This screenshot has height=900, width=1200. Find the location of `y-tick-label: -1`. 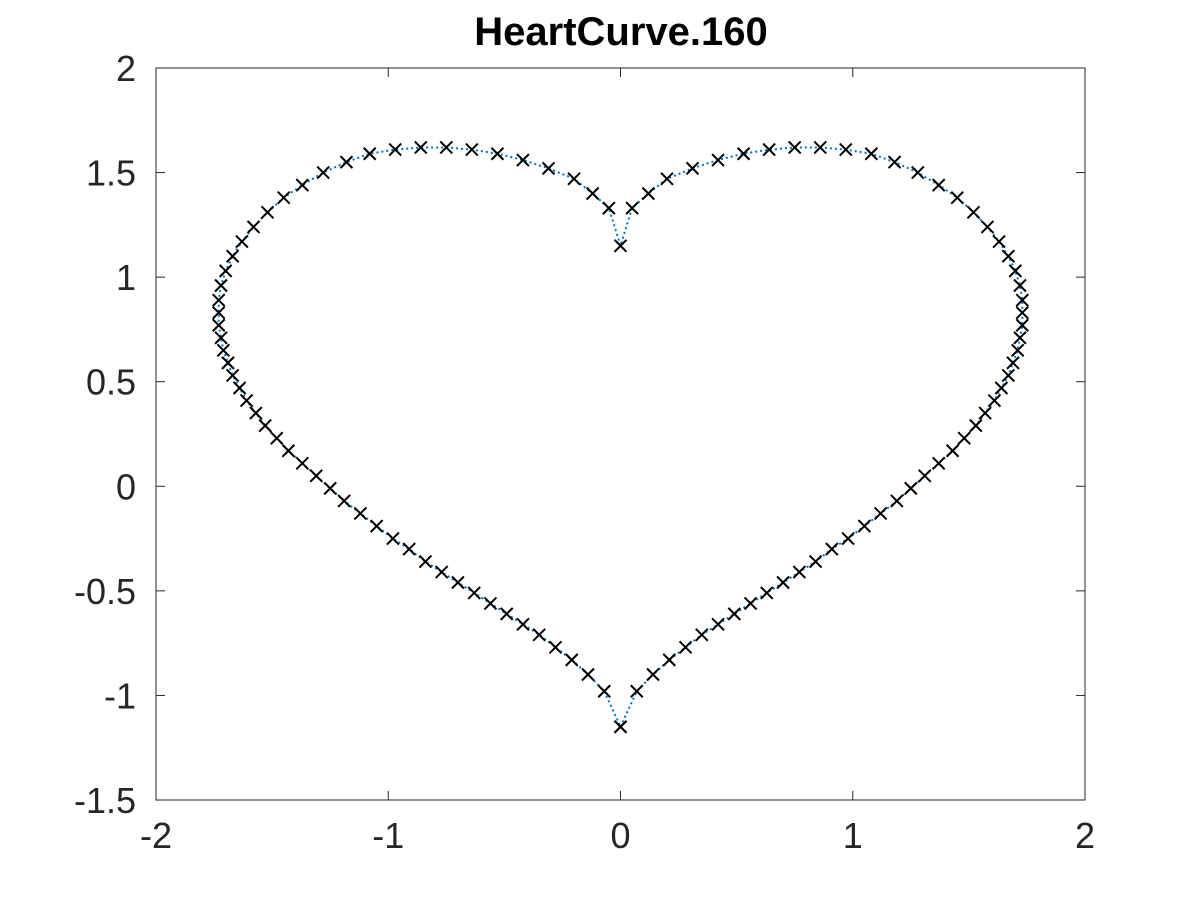

y-tick-label: -1 is located at coordinates (120, 695).